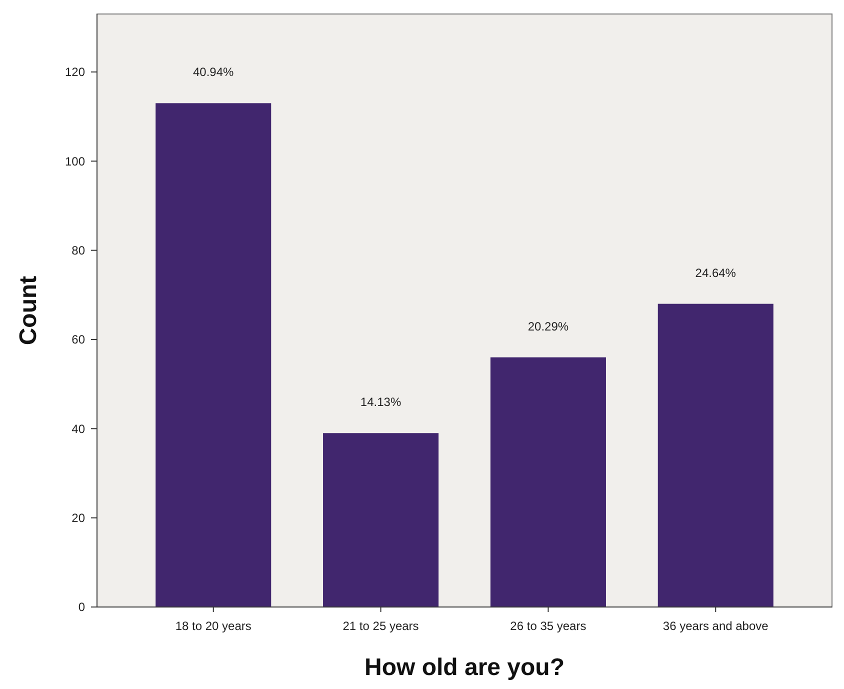 The image size is (844, 689). Describe the element at coordinates (548, 626) in the screenshot. I see `x-tick-label: 26 to 35 years` at that location.